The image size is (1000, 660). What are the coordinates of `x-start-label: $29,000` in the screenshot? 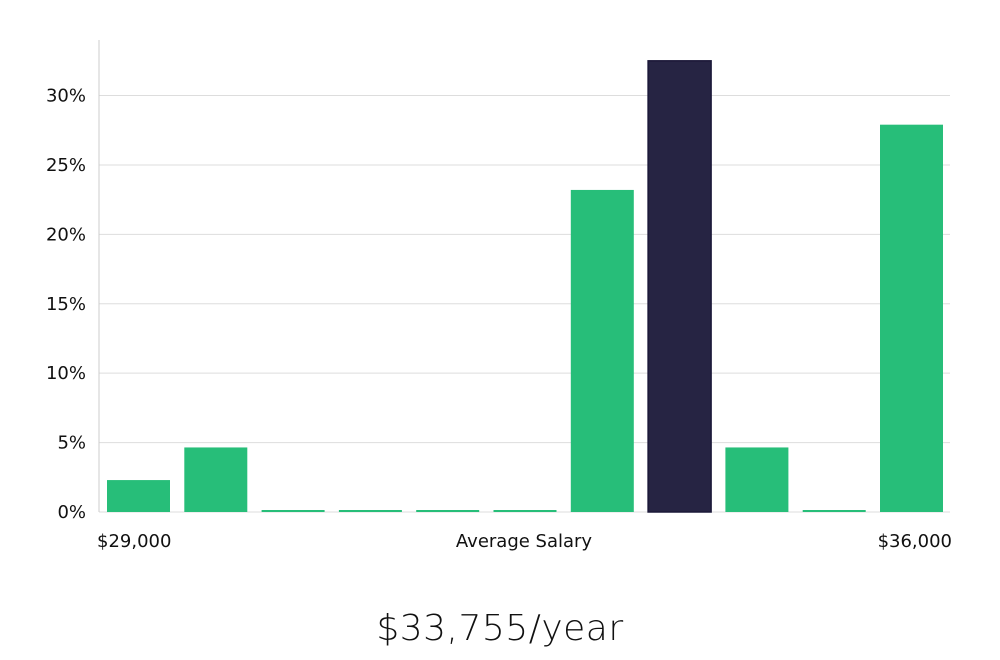 It's located at (134, 541).